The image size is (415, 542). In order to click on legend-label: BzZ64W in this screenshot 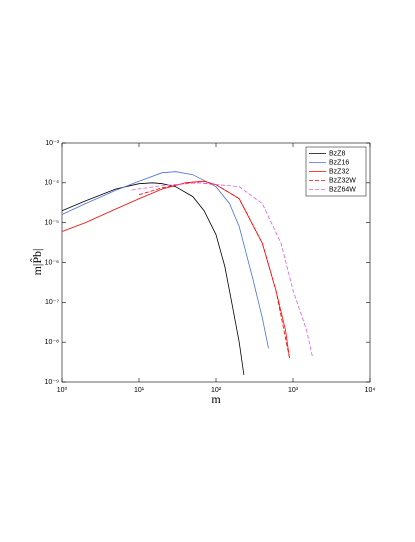, I will do `click(342, 189)`.